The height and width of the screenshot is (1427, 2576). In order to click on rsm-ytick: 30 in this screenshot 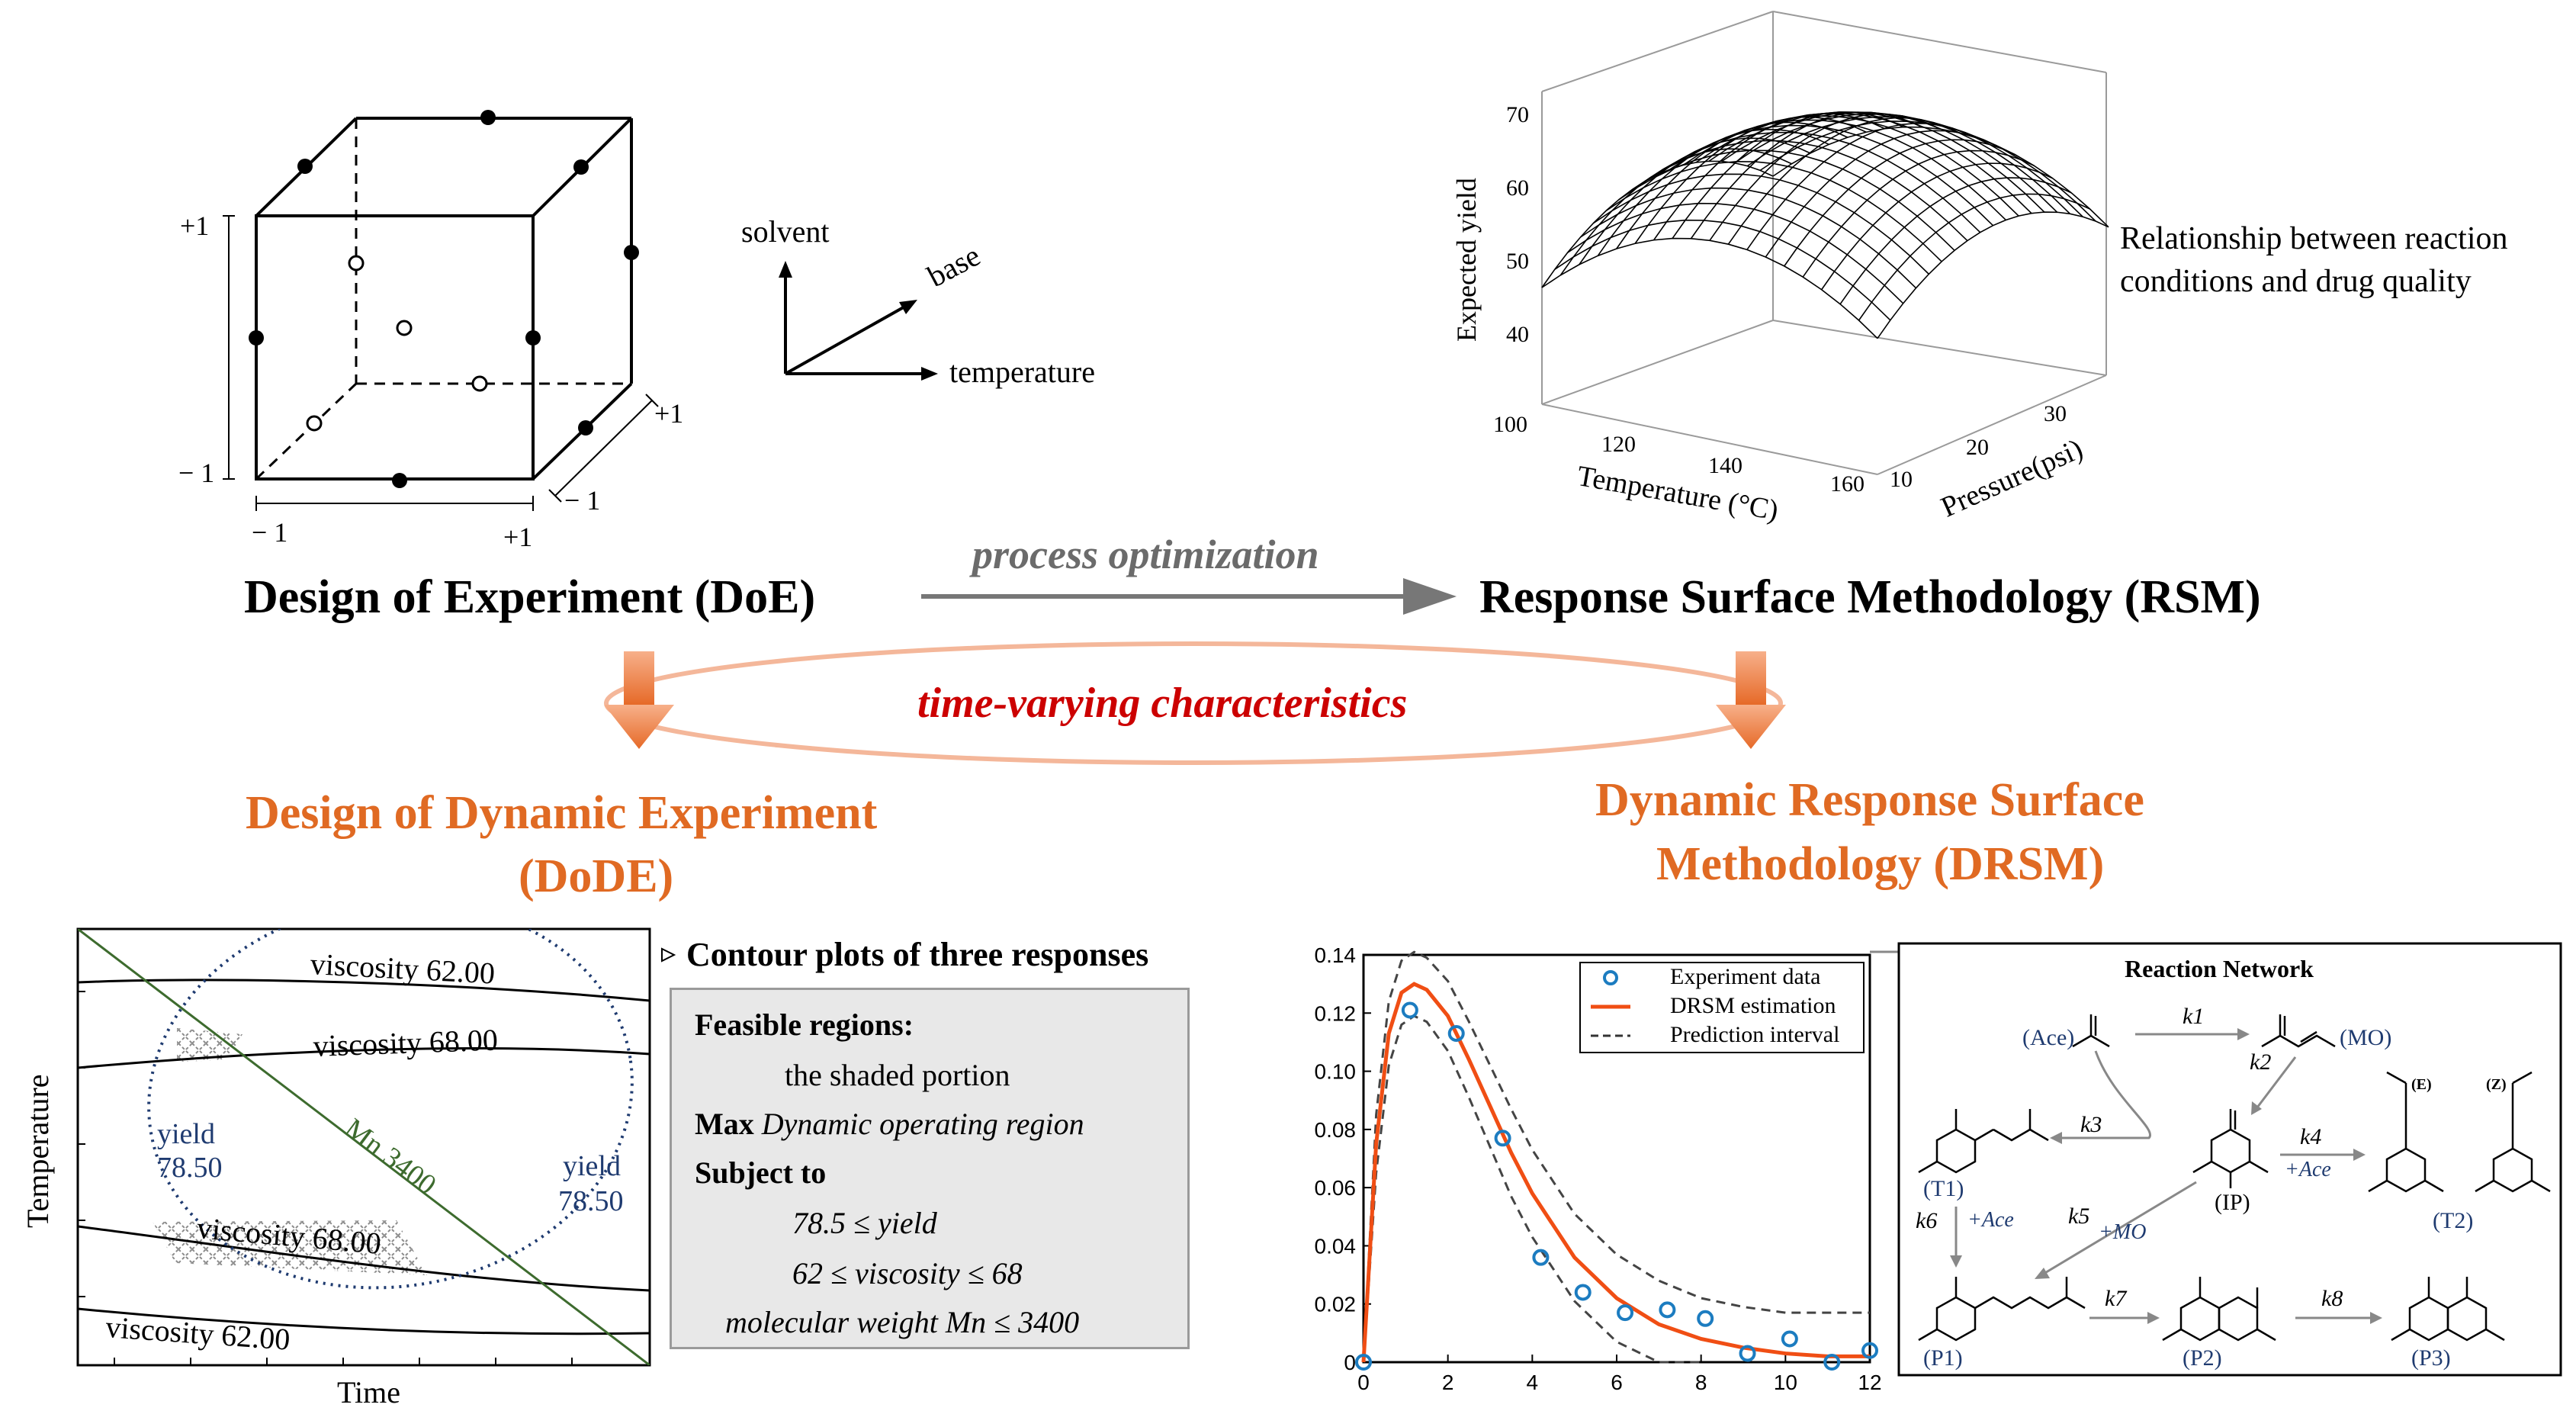, I will do `click(2055, 414)`.